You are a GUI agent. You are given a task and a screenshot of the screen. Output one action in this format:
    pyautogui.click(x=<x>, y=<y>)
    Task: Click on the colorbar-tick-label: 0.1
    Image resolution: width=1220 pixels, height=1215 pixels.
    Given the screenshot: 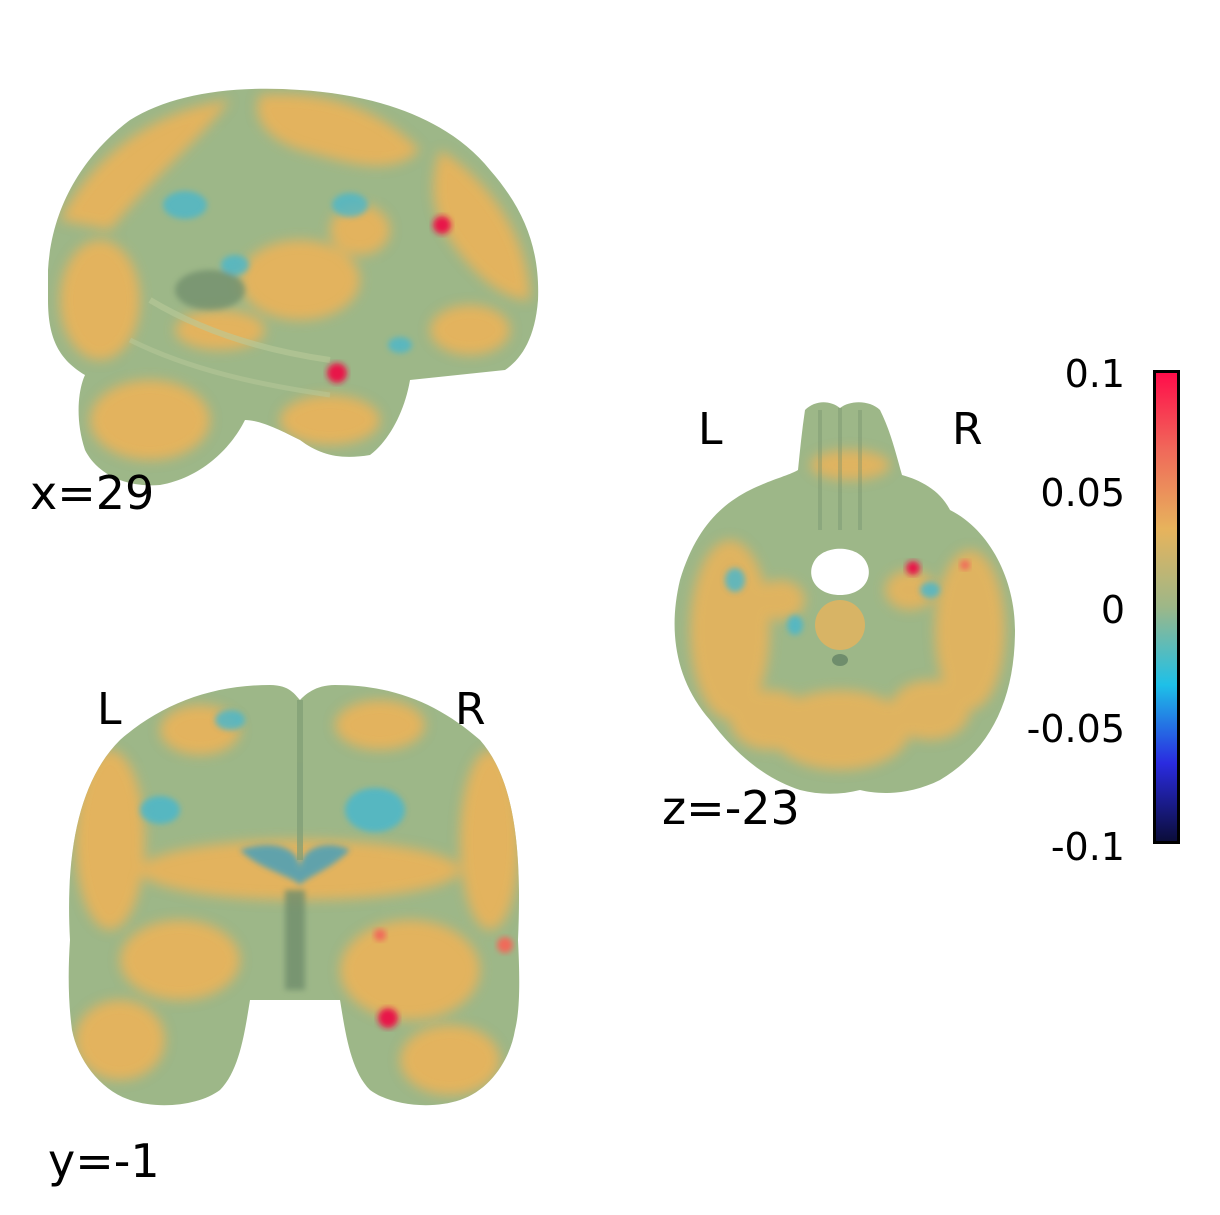 What is the action you would take?
    pyautogui.click(x=1094, y=374)
    